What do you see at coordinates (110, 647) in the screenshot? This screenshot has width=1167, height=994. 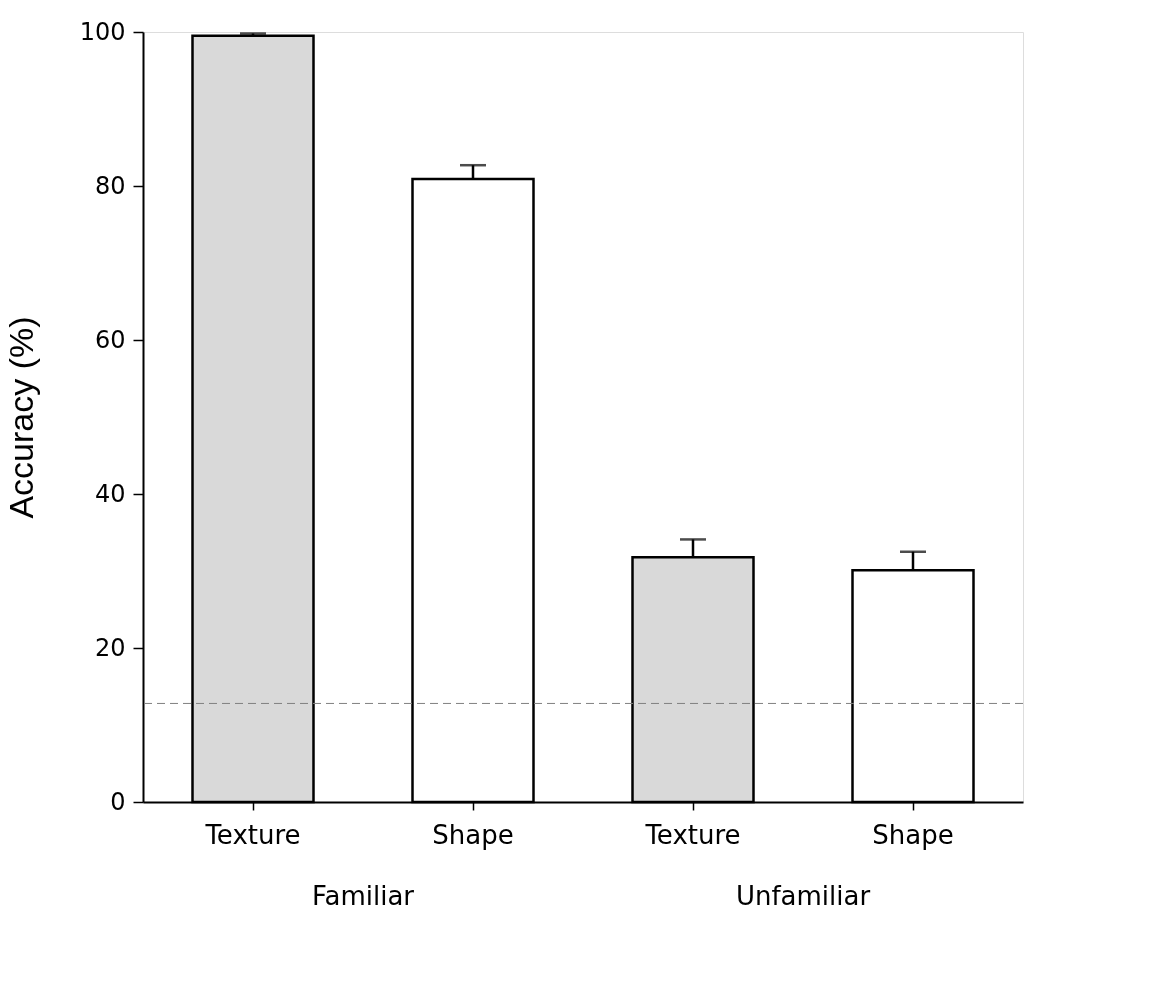 I see `y-tick-label: 20` at bounding box center [110, 647].